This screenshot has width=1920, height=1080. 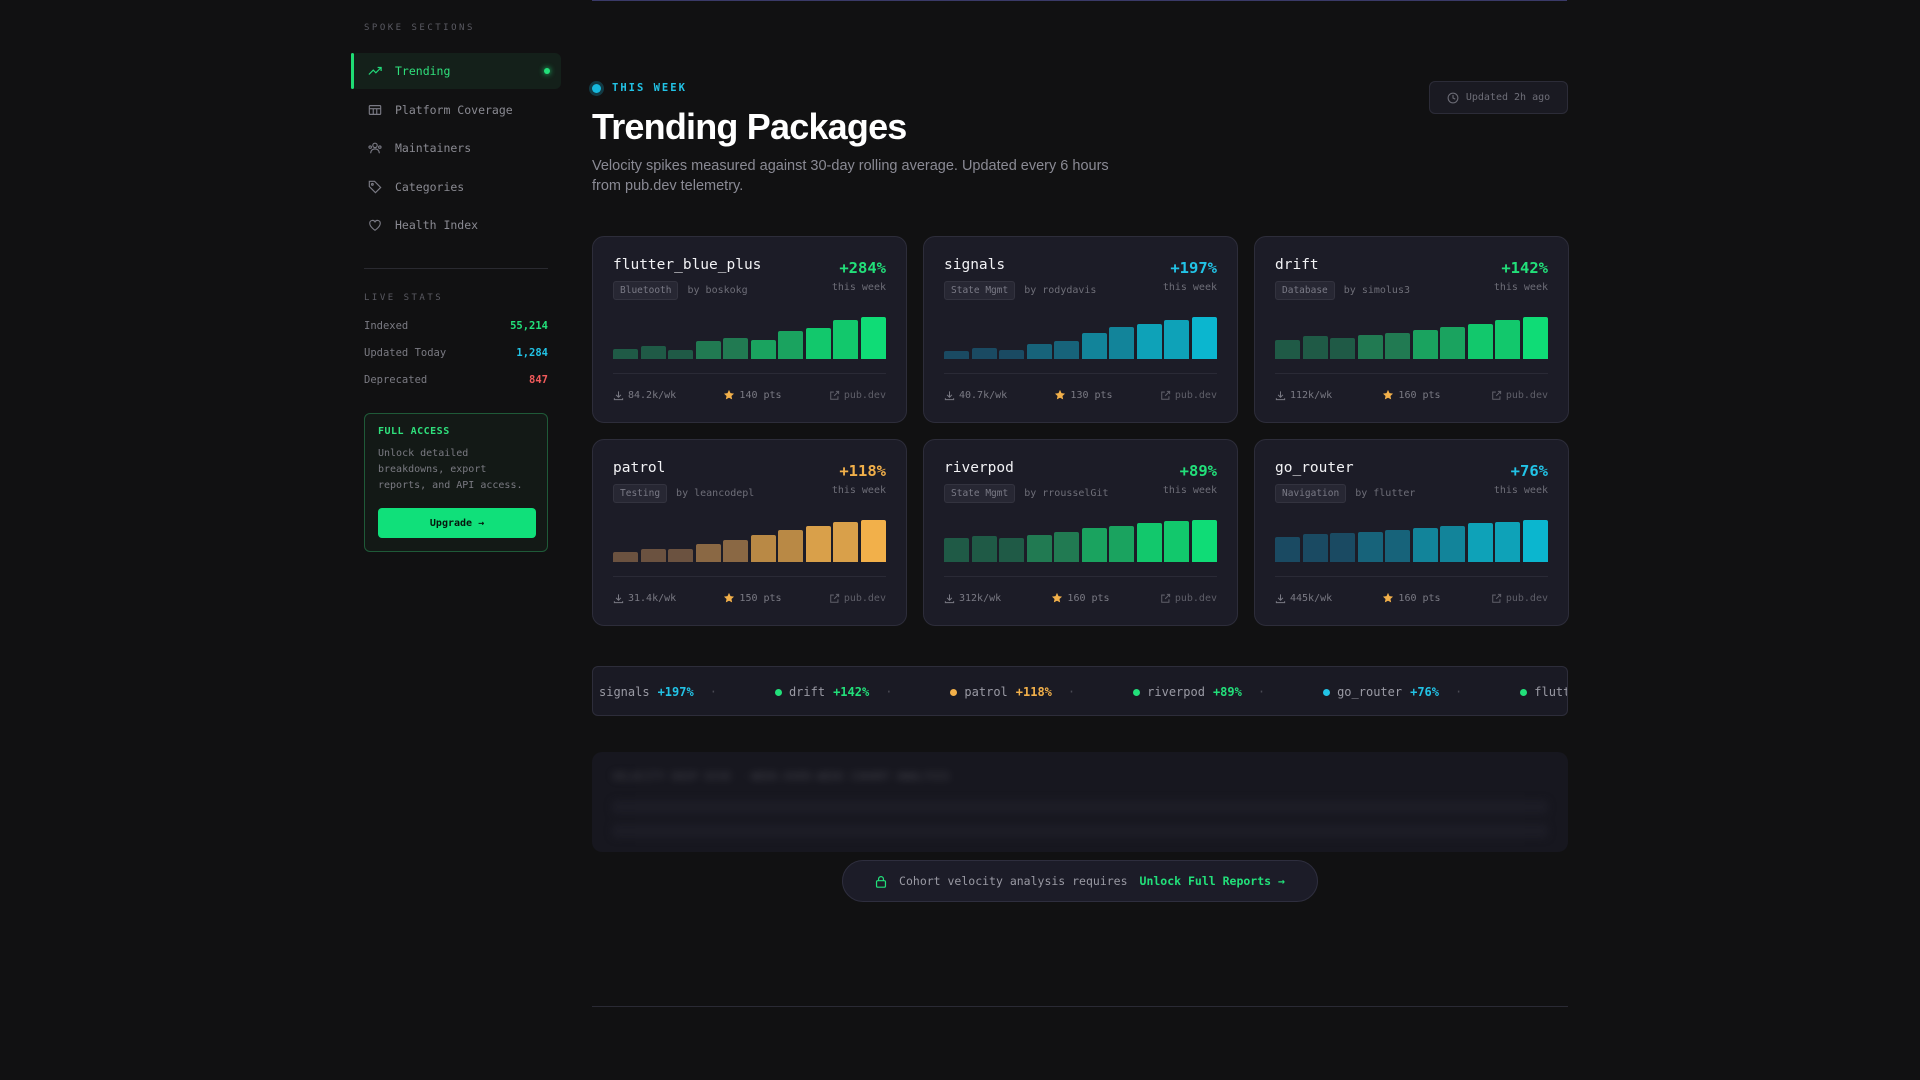 What do you see at coordinates (405, 353) in the screenshot?
I see `stat-label: Updated Today` at bounding box center [405, 353].